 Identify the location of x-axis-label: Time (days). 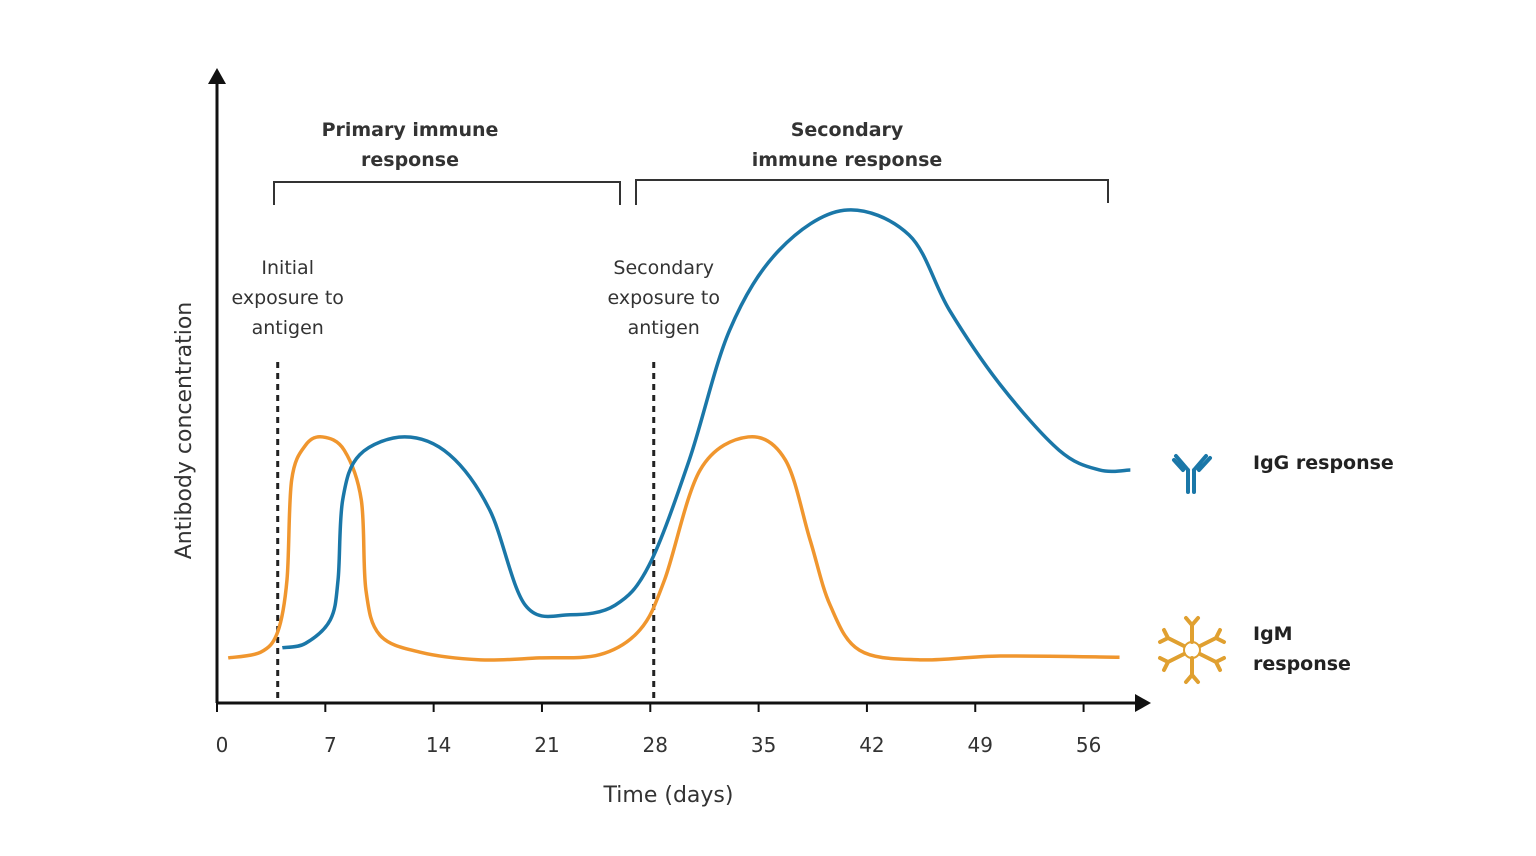
(668, 795).